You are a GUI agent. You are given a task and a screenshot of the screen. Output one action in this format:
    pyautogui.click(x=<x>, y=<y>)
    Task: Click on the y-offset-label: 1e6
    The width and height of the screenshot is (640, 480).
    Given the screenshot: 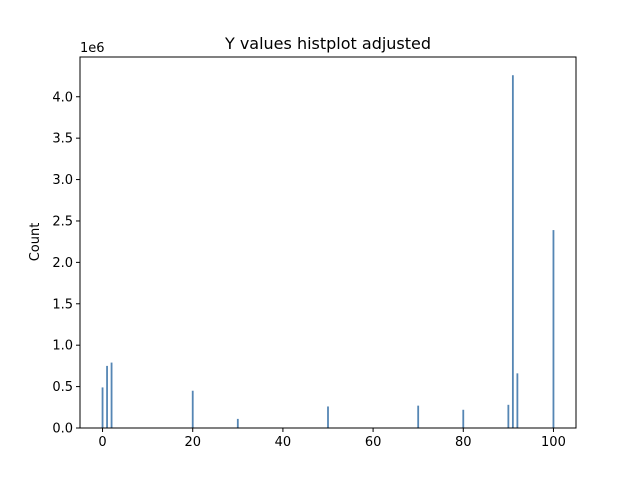 What is the action you would take?
    pyautogui.click(x=92, y=48)
    